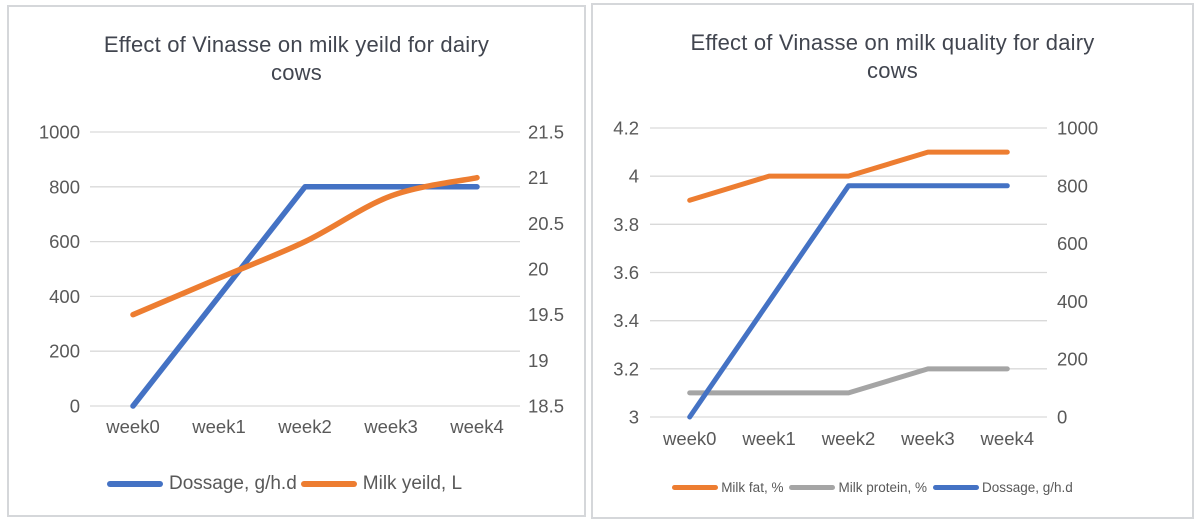  Describe the element at coordinates (626, 368) in the screenshot. I see `y-axis-tick-label: 3.2` at that location.